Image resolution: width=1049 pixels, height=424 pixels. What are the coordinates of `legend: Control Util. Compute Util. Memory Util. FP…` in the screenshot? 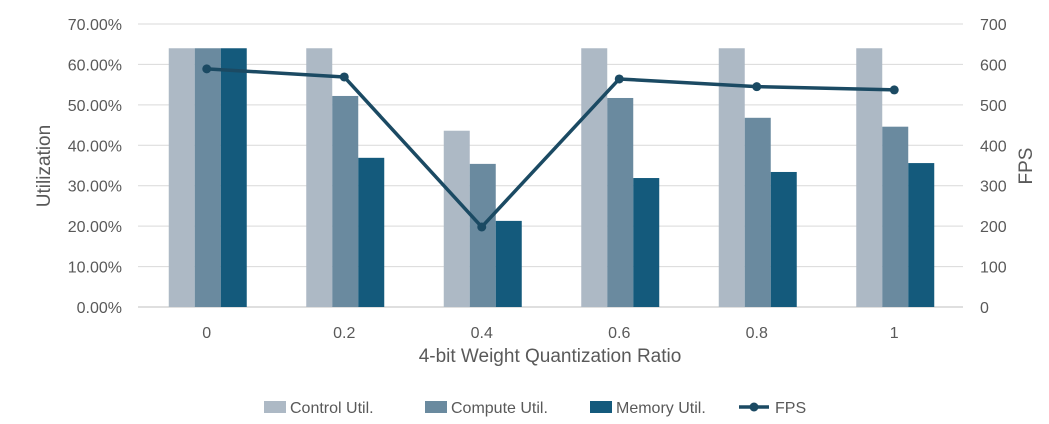 It's located at (535, 408).